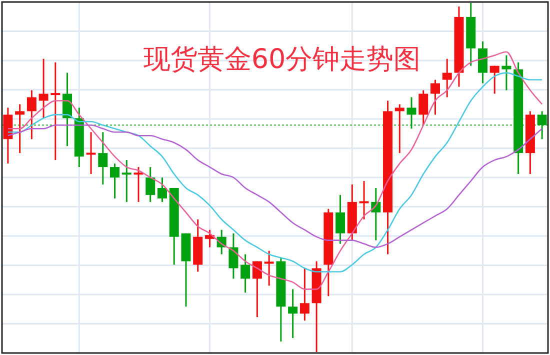 Image resolution: width=550 pixels, height=355 pixels. Describe the element at coordinates (282, 59) in the screenshot. I see `text: 现货黄金60分钟走势图` at that location.